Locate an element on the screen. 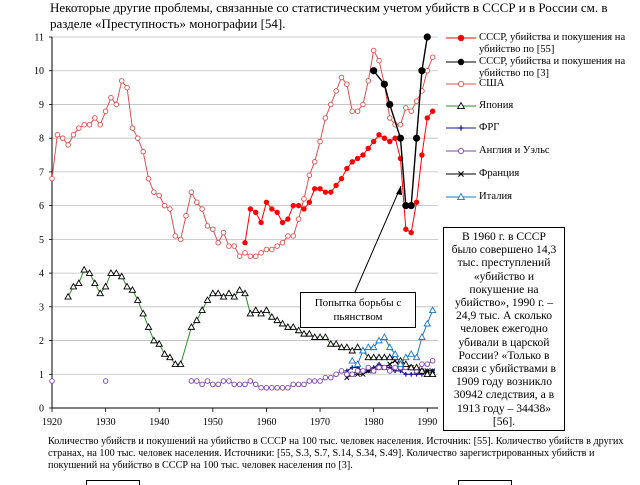  series-line is located at coordinates (339, 176).